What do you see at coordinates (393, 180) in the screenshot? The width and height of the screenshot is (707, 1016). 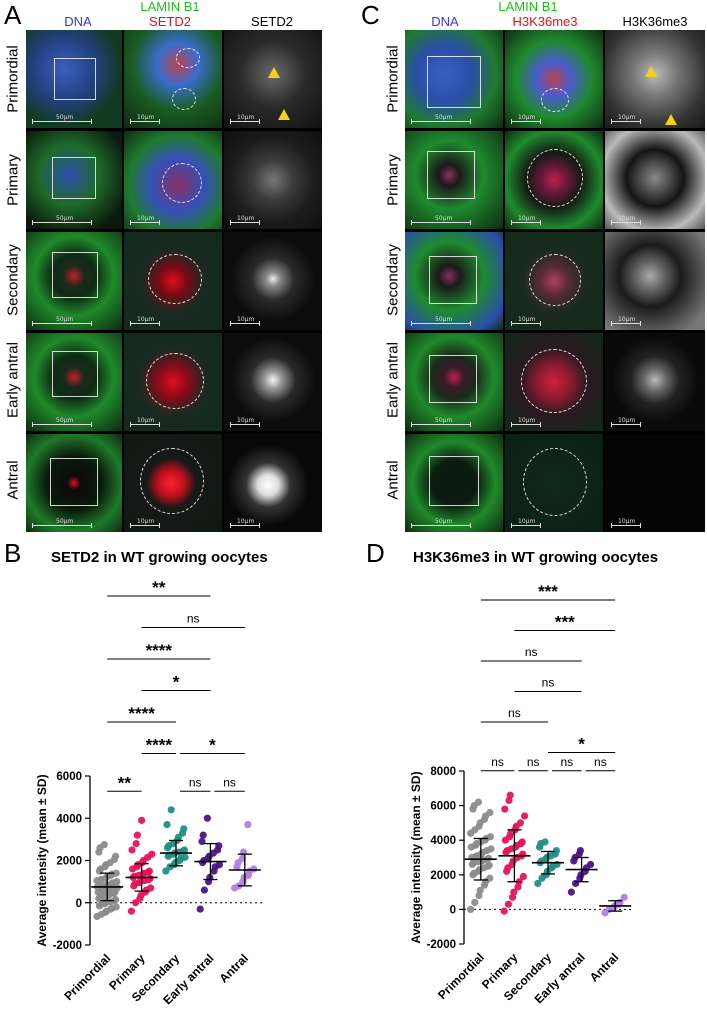 I see `row-label-c-primary: Primary` at bounding box center [393, 180].